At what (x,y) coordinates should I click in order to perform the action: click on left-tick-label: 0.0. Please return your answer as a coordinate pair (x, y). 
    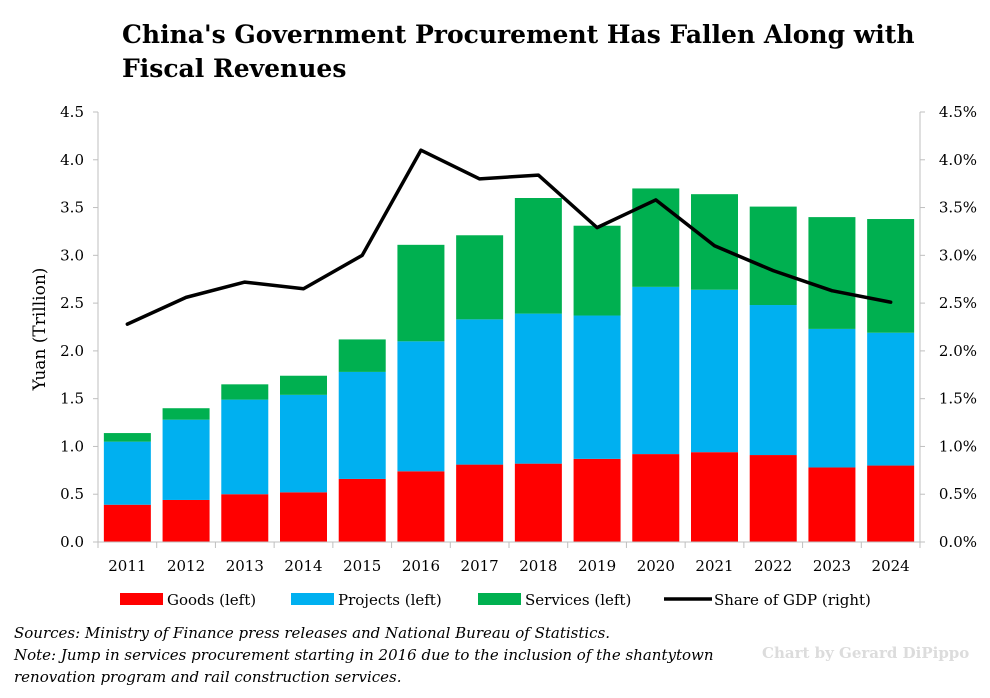
    Looking at the image, I should click on (72, 542).